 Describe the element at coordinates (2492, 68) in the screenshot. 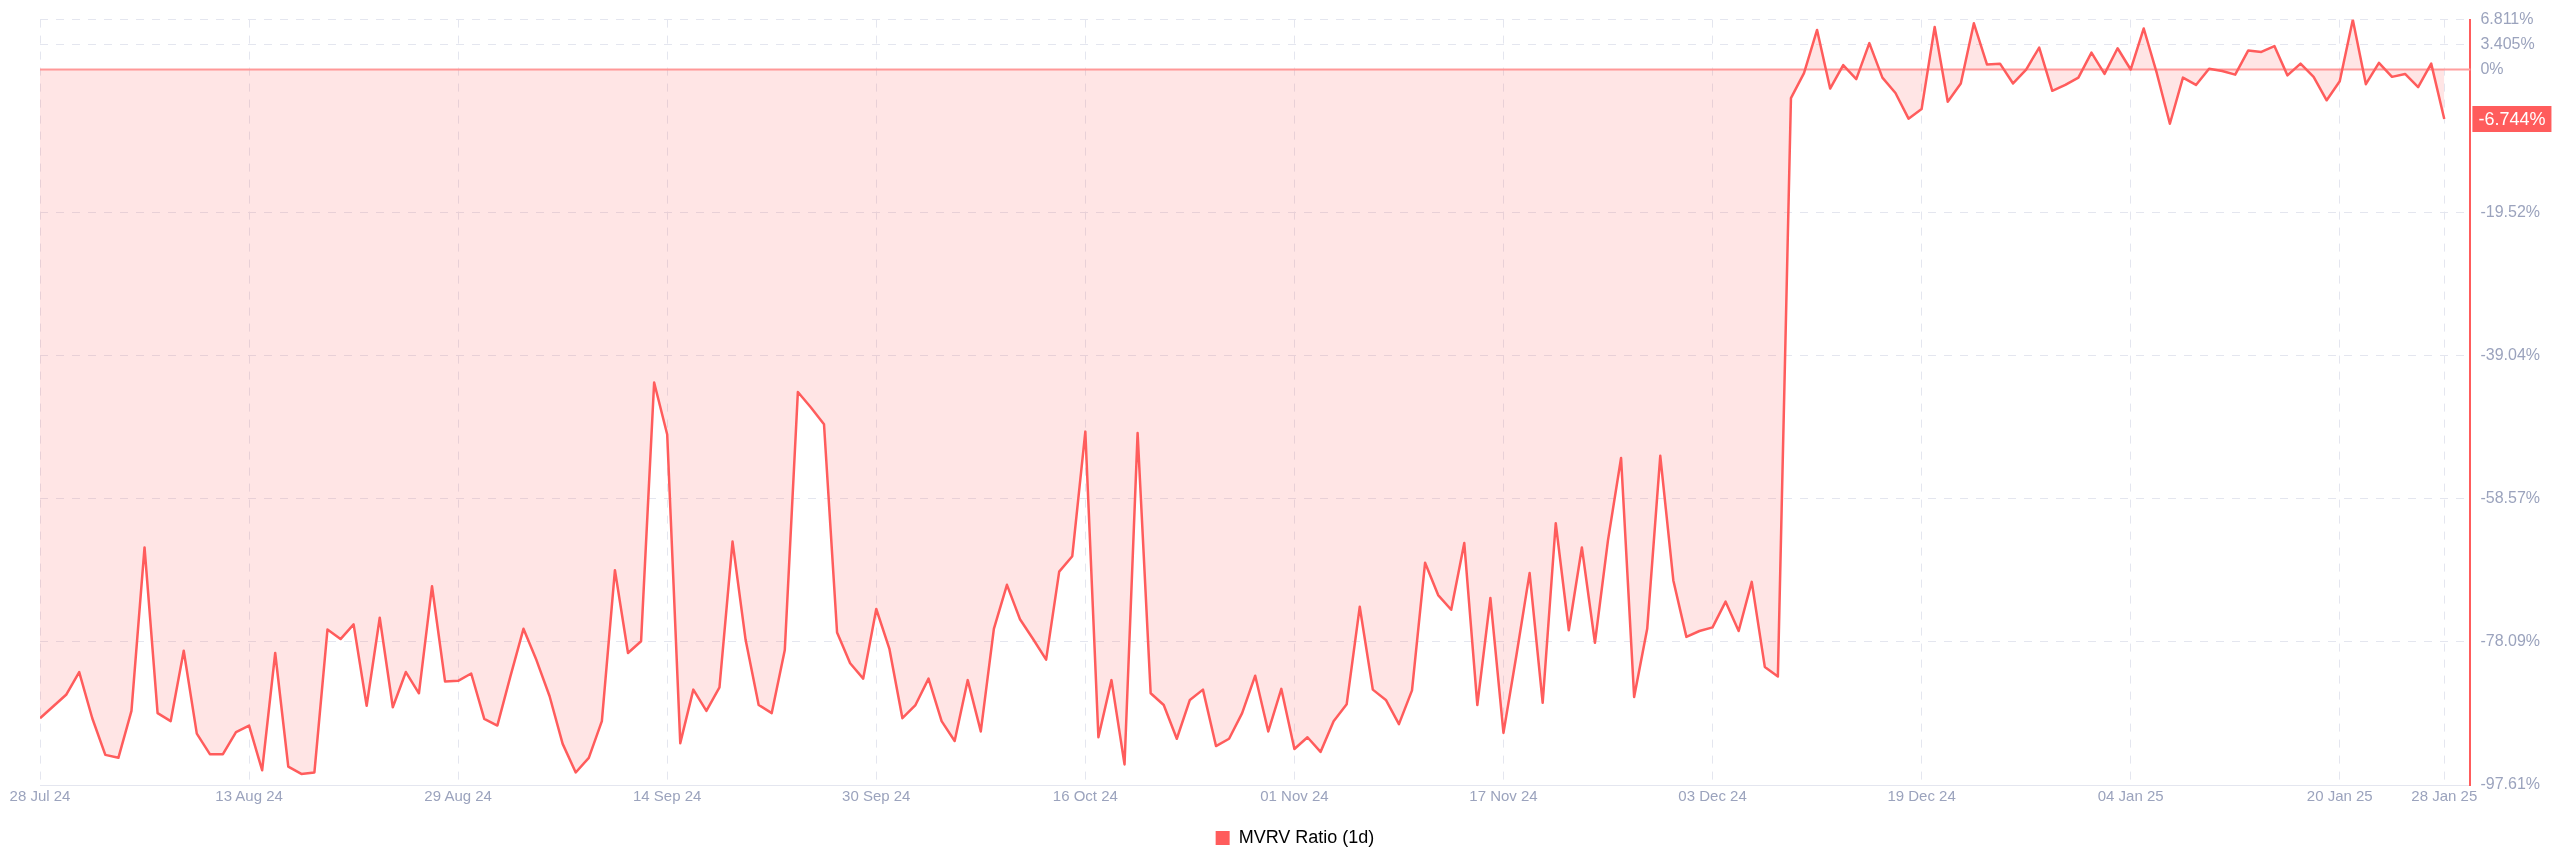

I see `y-tick-label: 0%` at that location.